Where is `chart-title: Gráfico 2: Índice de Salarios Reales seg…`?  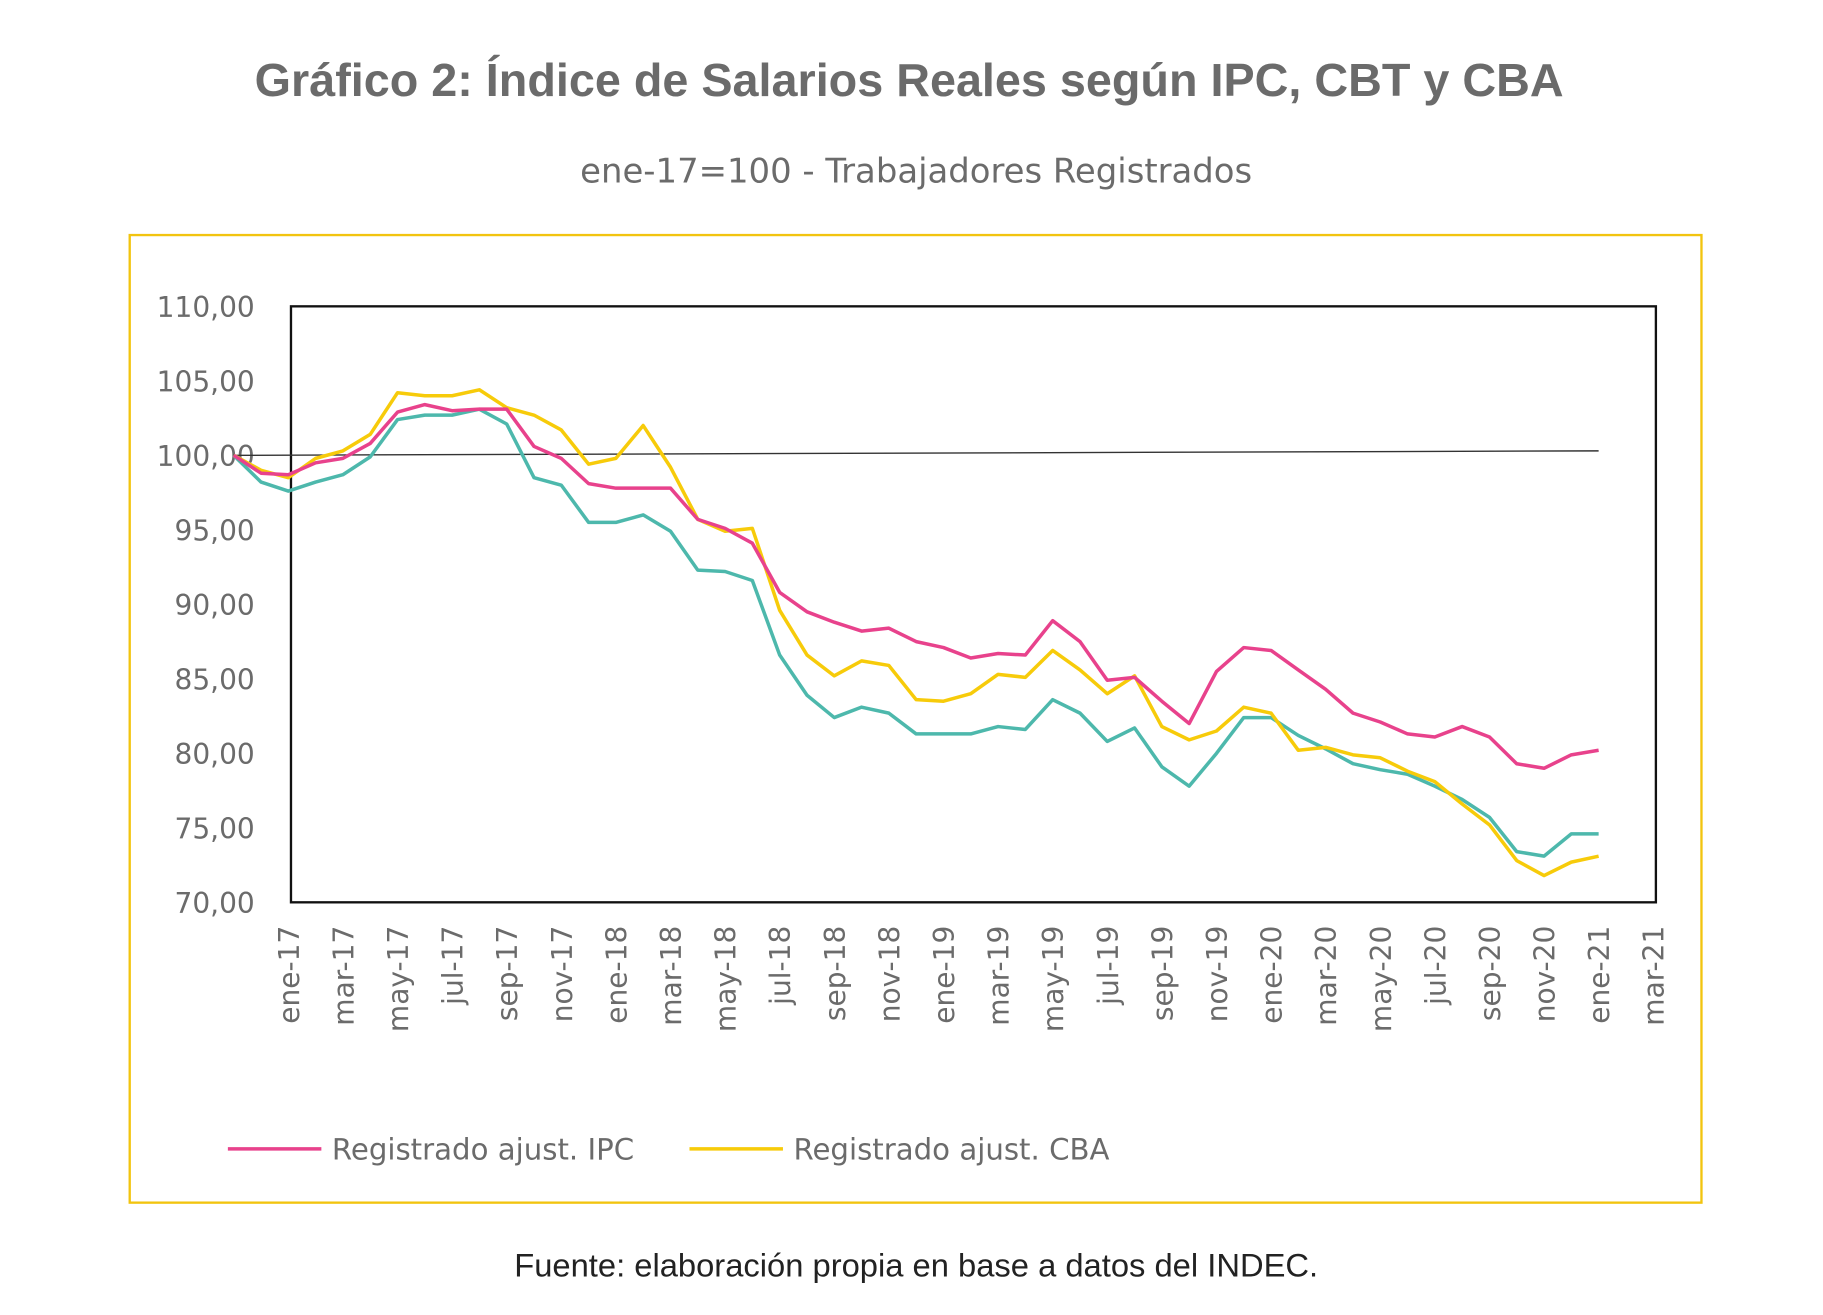
chart-title: Gráfico 2: Índice de Salarios Reales seg… is located at coordinates (909, 80).